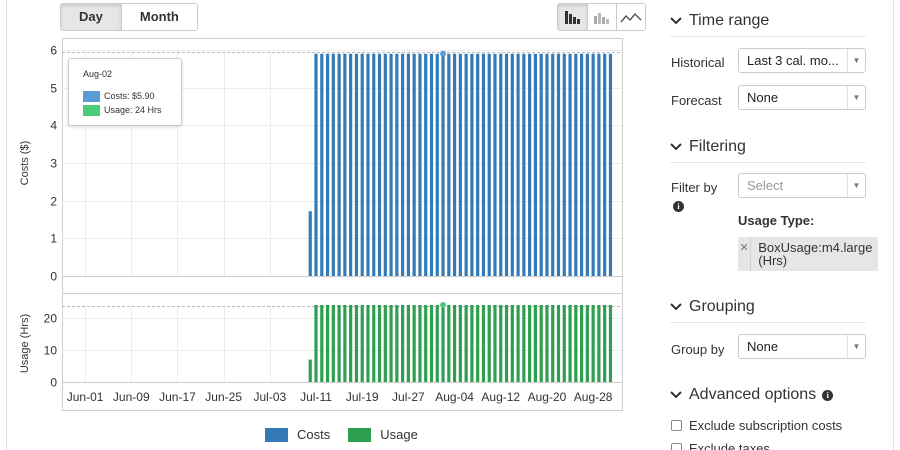 This screenshot has width=900, height=450. I want to click on day-button: Day, so click(91, 17).